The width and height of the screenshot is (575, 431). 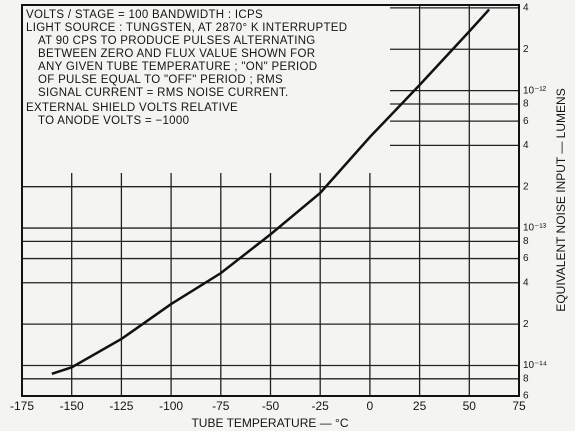 What do you see at coordinates (420, 406) in the screenshot?
I see `x-tick-label: 25` at bounding box center [420, 406].